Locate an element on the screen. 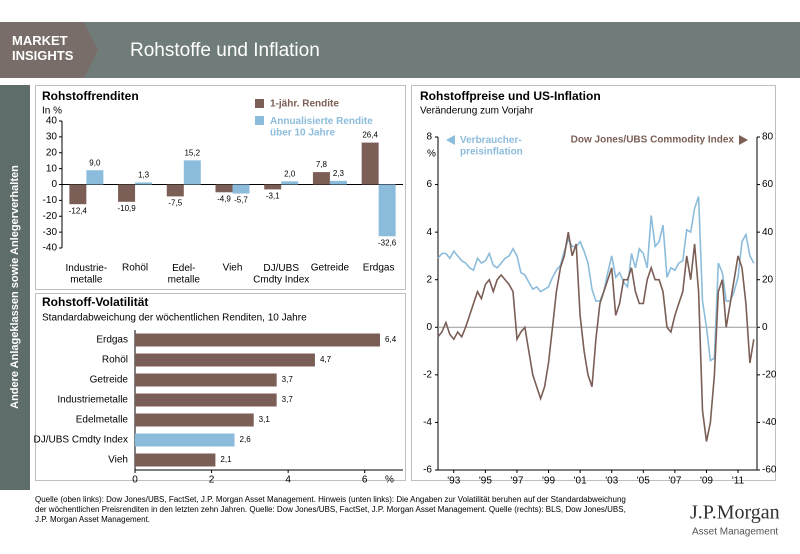  y-tick-label: 4 is located at coordinates (429, 232).